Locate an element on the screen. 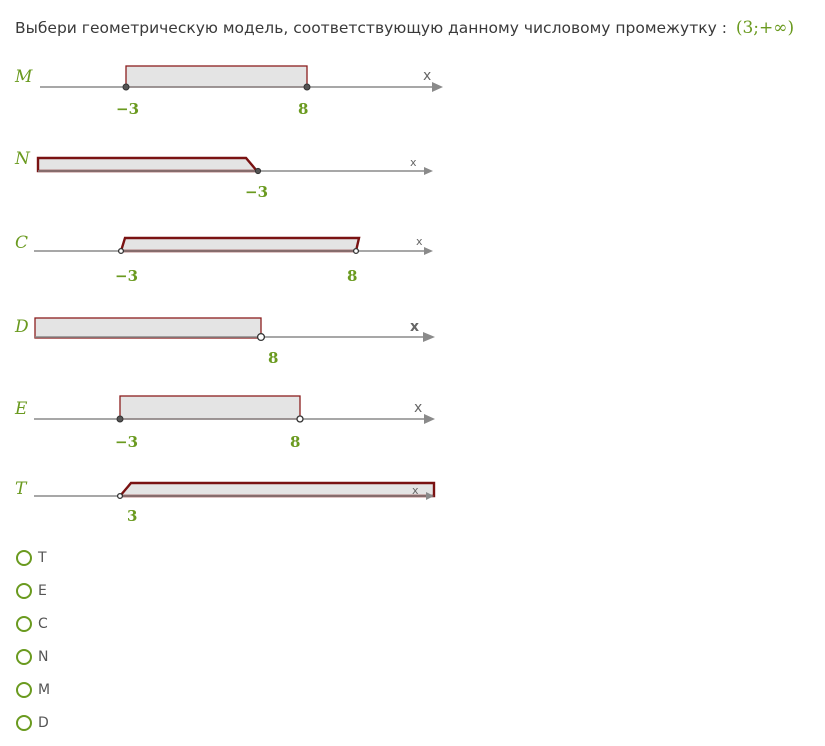 The width and height of the screenshot is (825, 746). model-m: M x −3 8 is located at coordinates (230, 93).